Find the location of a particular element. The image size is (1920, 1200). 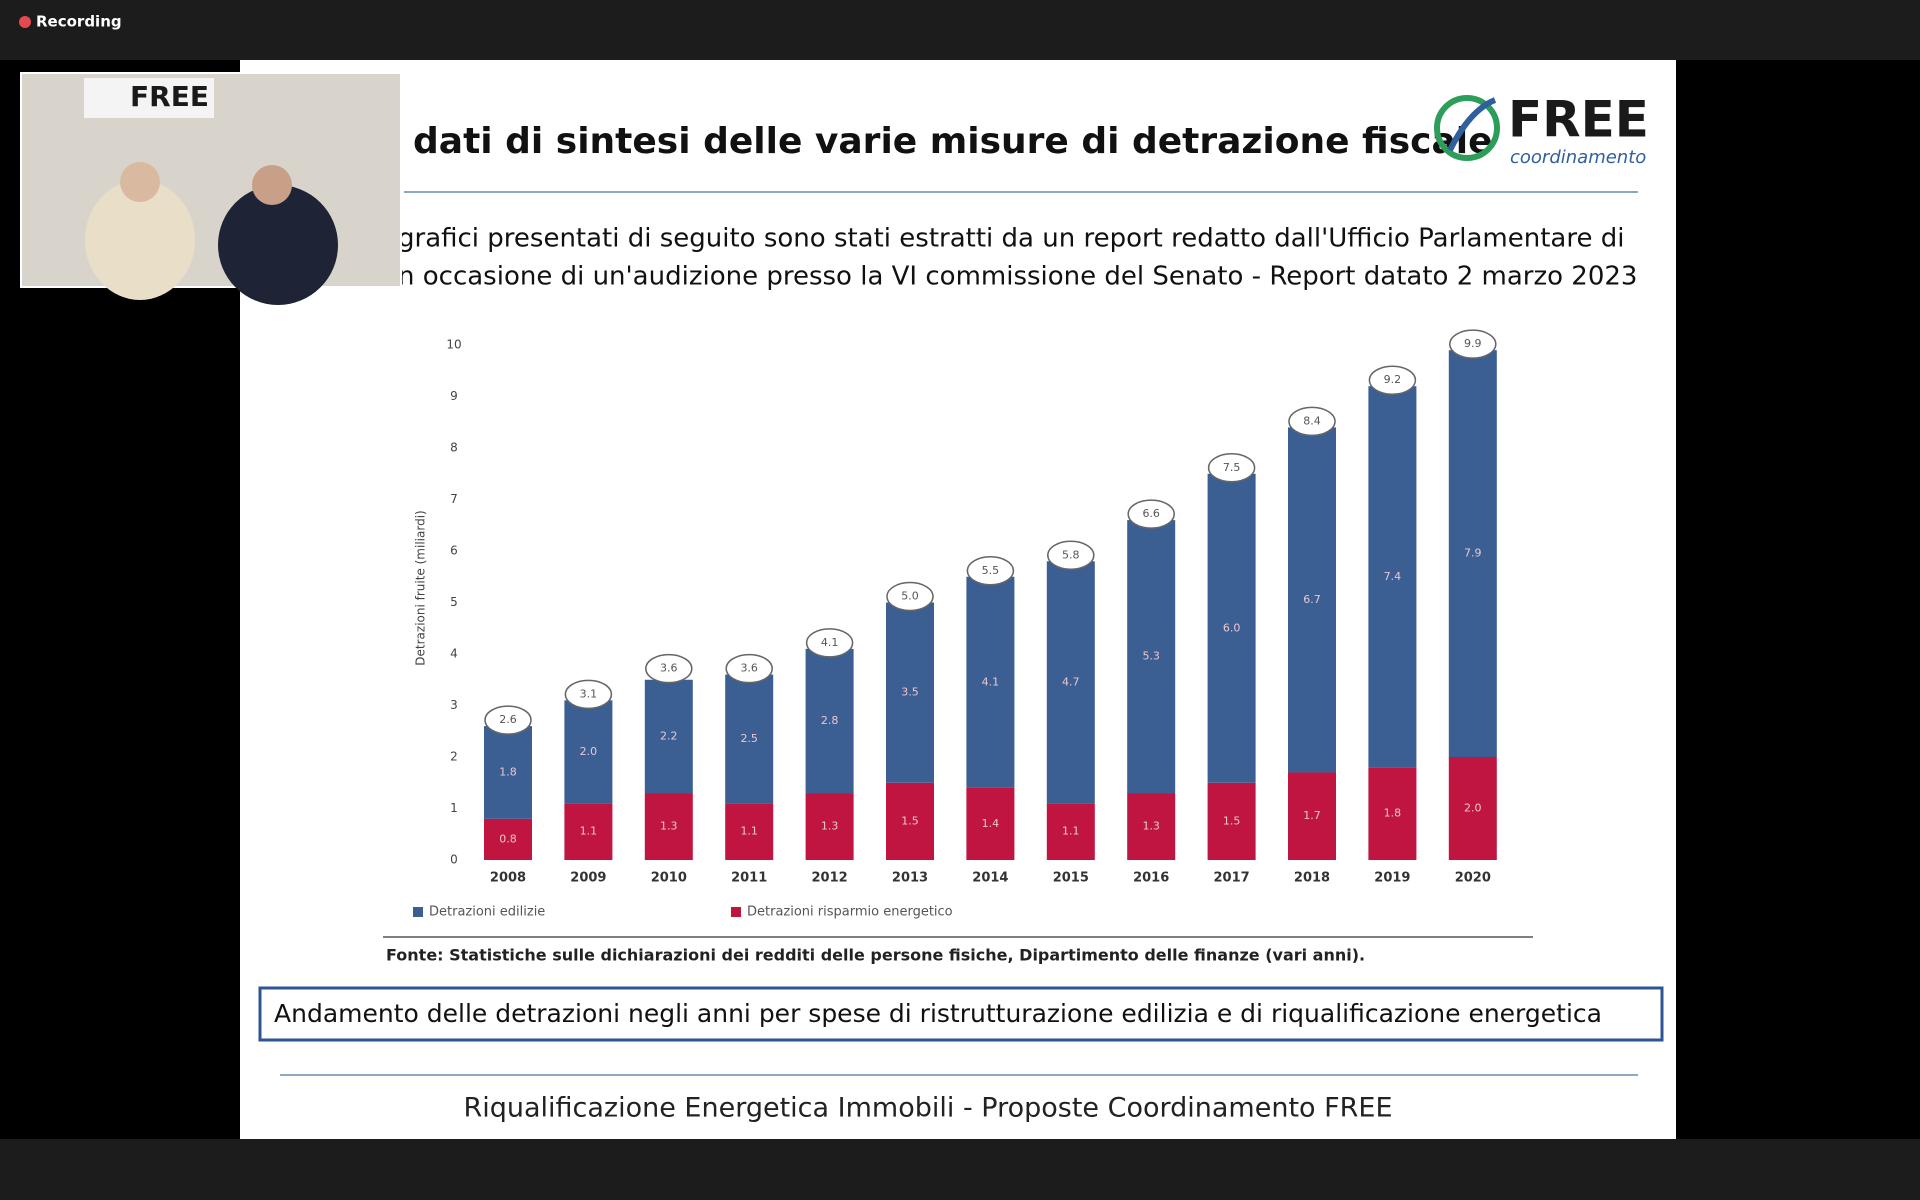

x-tick-label: 2013 is located at coordinates (910, 878).